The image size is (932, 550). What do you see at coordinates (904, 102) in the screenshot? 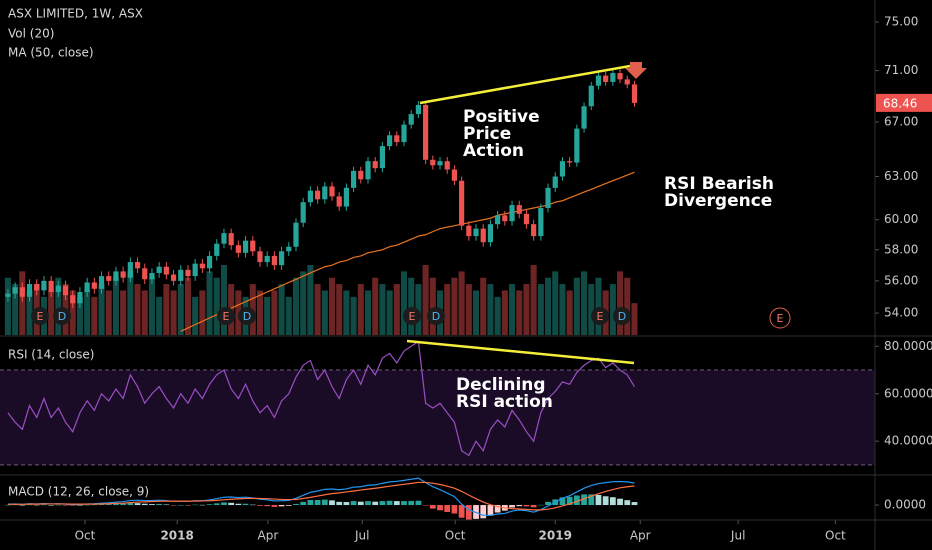
I see `last-price-tag` at bounding box center [904, 102].